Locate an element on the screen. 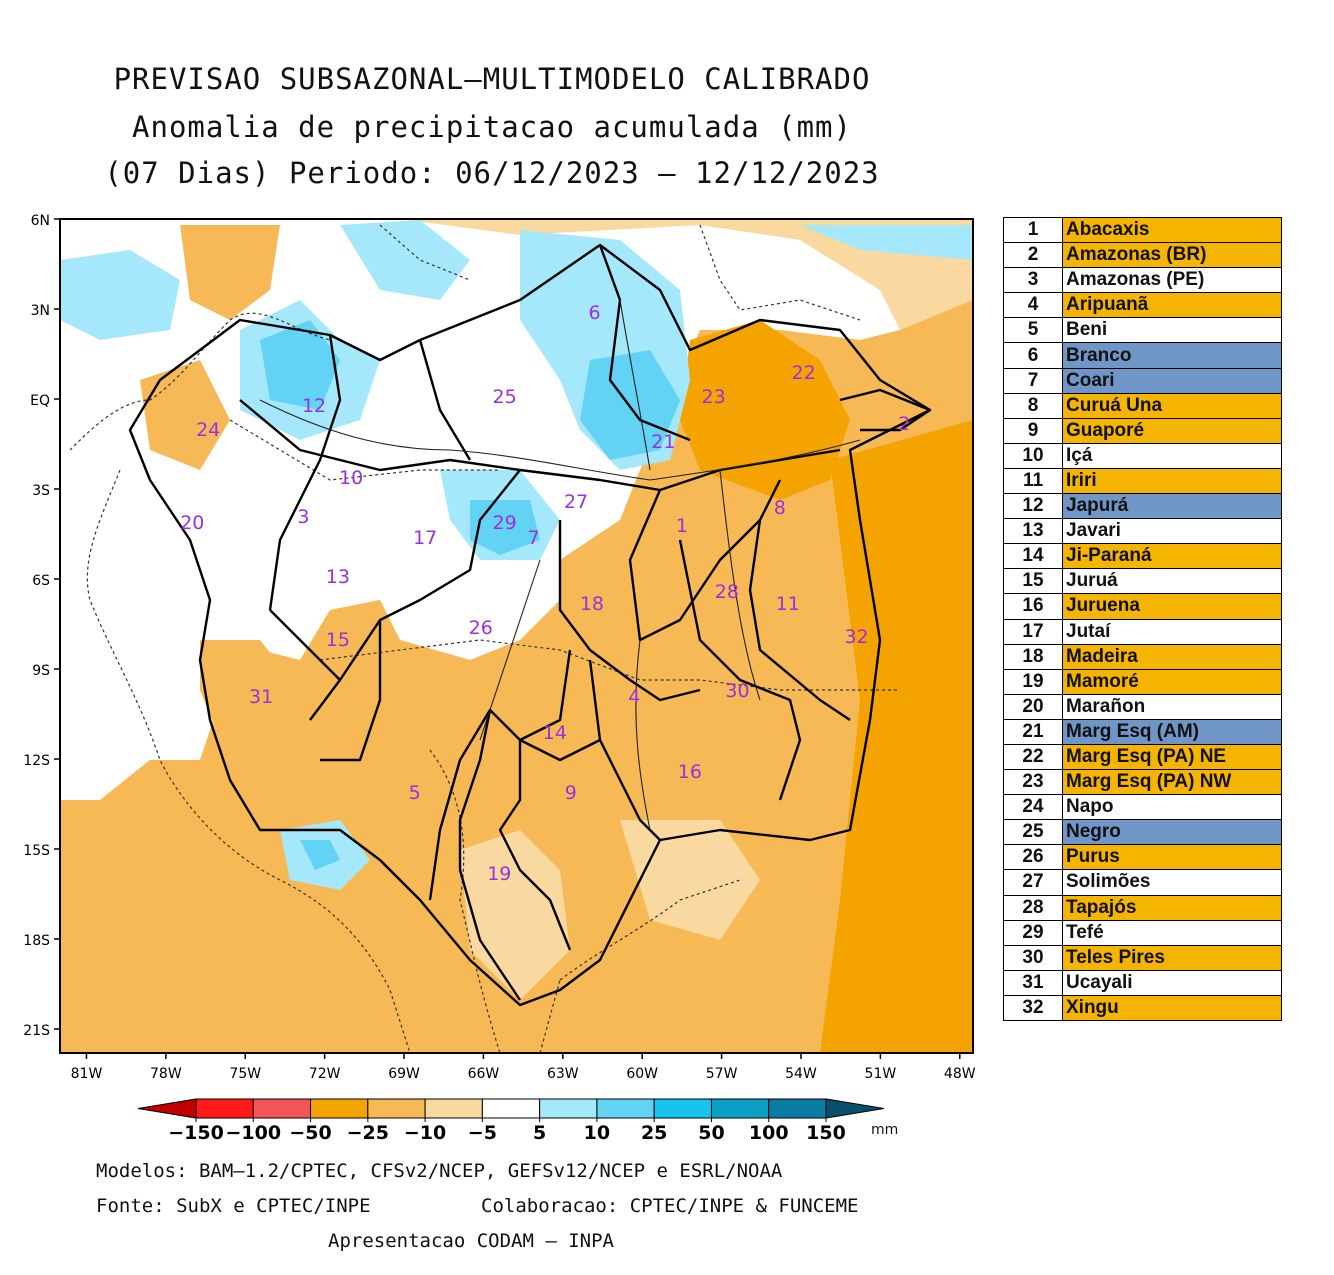  lon-tick-label: 78W is located at coordinates (166, 1074).